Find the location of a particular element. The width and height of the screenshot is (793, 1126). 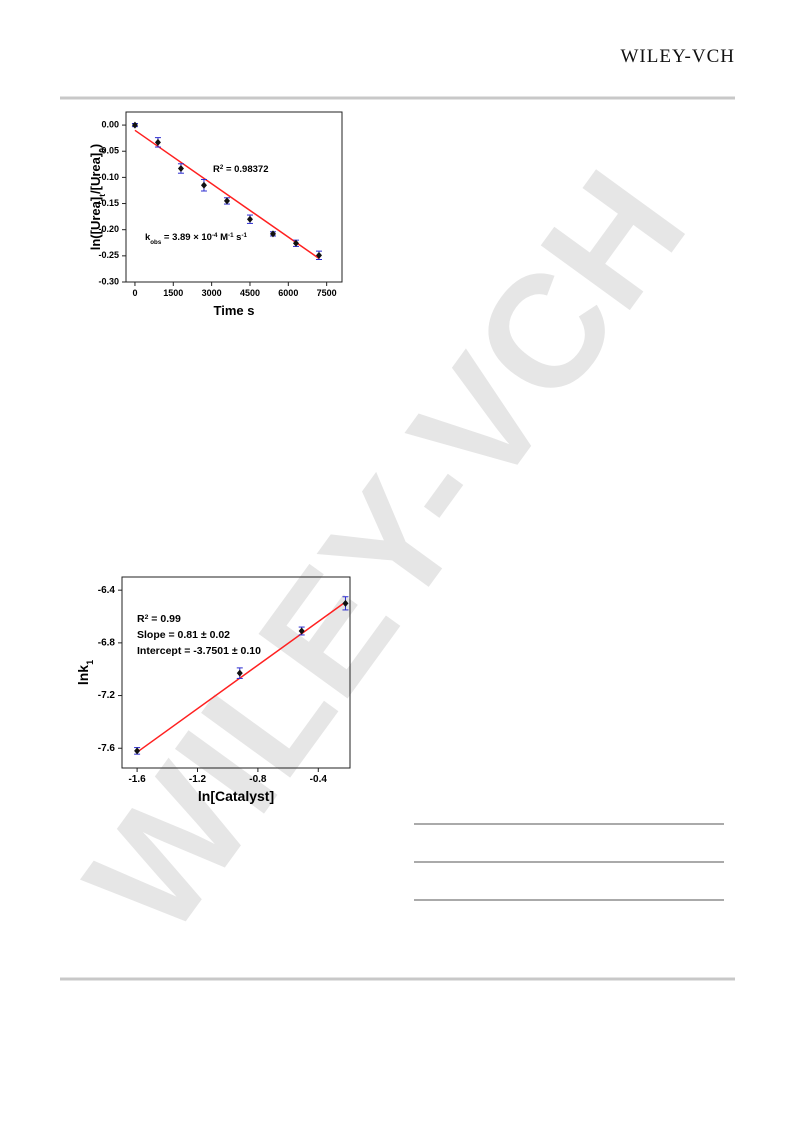

y-axis-label-part: 1 is located at coordinates (90, 662).